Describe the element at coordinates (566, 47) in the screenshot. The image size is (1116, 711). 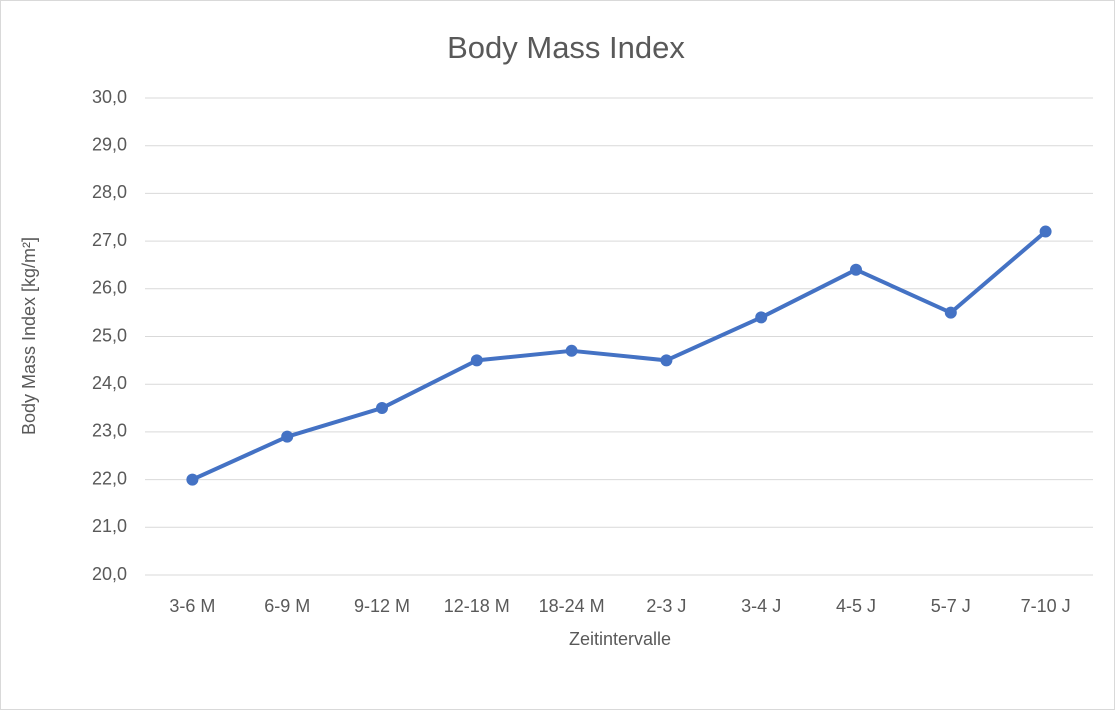
I see `chart-title: Body Mass Index` at that location.